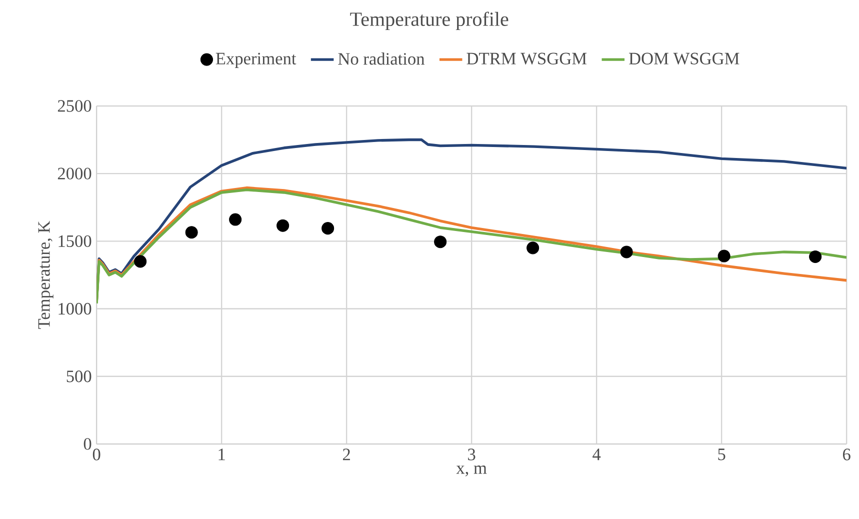  Describe the element at coordinates (75, 106) in the screenshot. I see `y-tick-label: 2500` at that location.